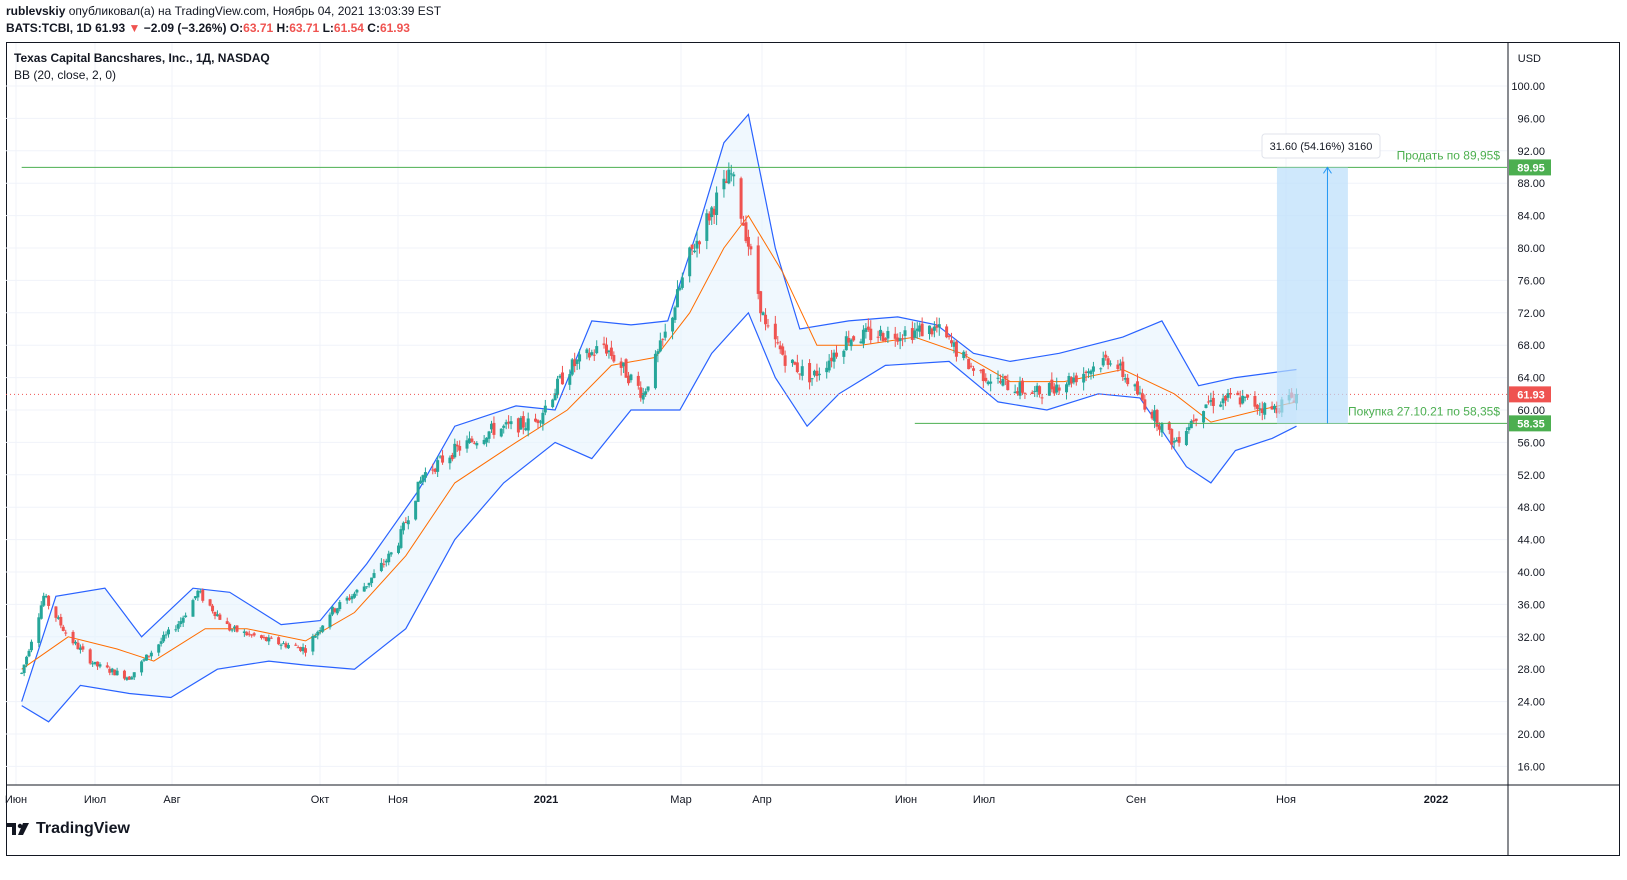 The height and width of the screenshot is (880, 1627). Describe the element at coordinates (171, 800) in the screenshot. I see `x-tick-label: Авг` at that location.